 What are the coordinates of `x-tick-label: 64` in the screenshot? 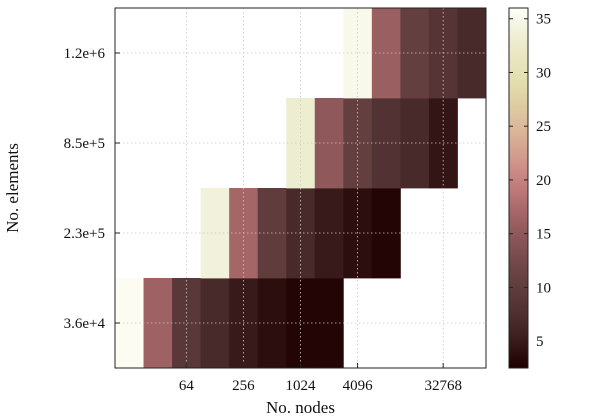 It's located at (187, 386).